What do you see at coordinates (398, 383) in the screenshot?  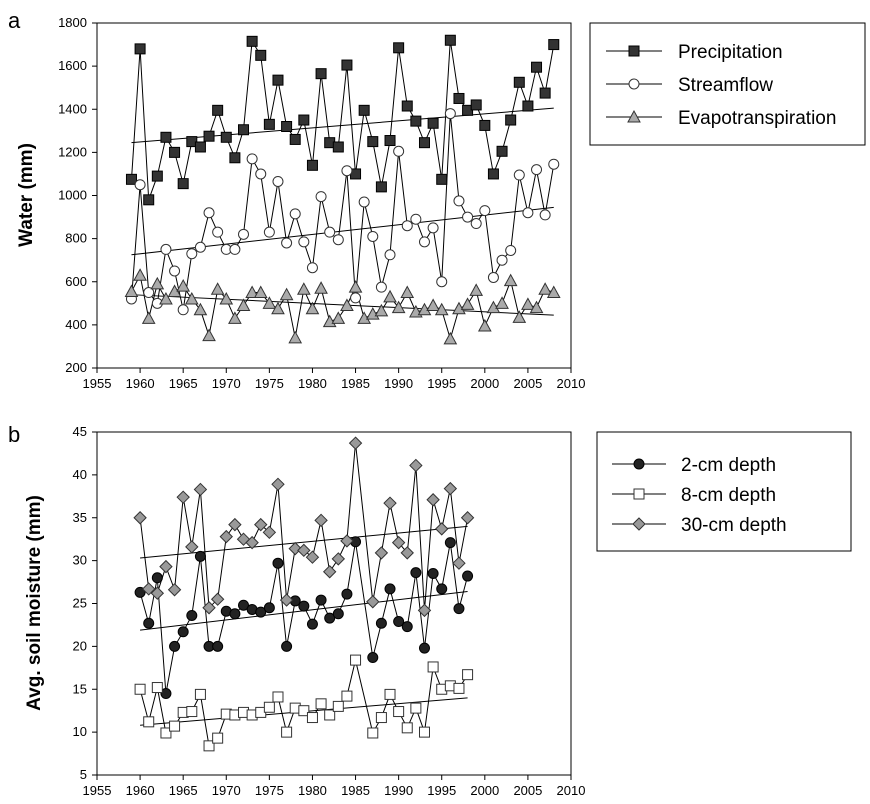 I see `x-tick-label: 1990` at bounding box center [398, 383].